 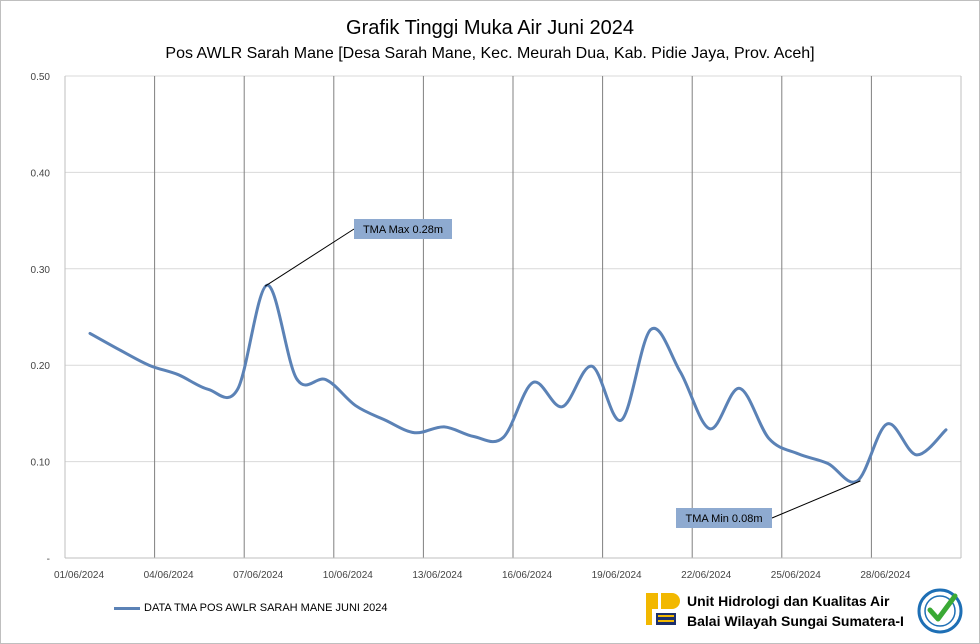 I want to click on annotation-label: TMA Min 0.08m, so click(x=723, y=519).